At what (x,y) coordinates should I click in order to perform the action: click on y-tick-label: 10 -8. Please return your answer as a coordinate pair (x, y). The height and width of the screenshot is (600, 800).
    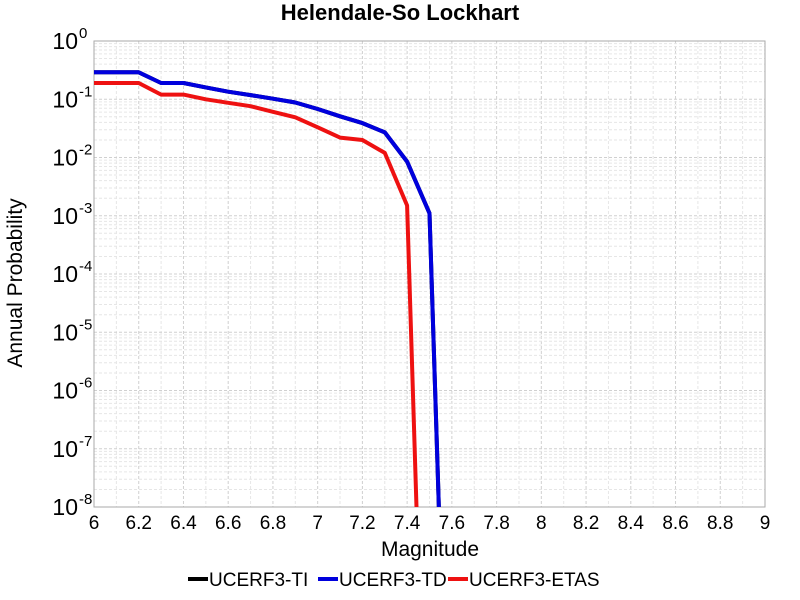
    Looking at the image, I should click on (72, 505).